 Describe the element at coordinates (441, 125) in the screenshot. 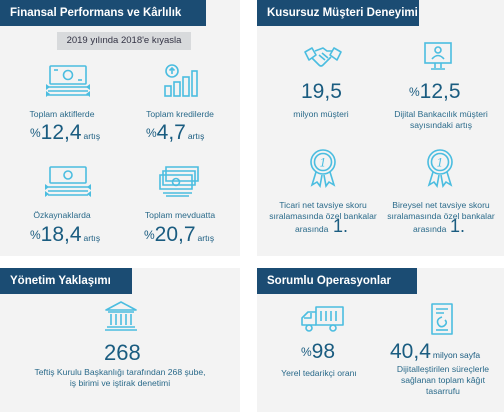

I see `digital-growth-label-2: sayısındaki artış` at that location.